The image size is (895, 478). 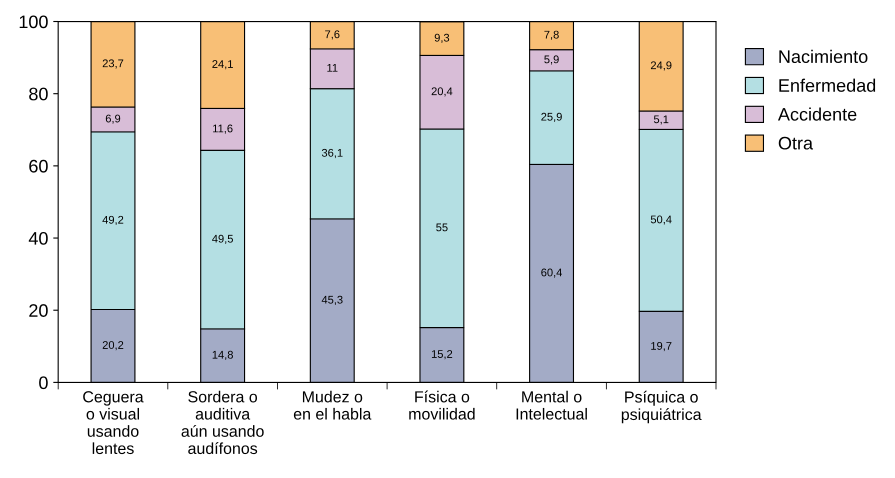 What do you see at coordinates (551, 405) in the screenshot?
I see `x-tick-label: Mental o Intelectual` at bounding box center [551, 405].